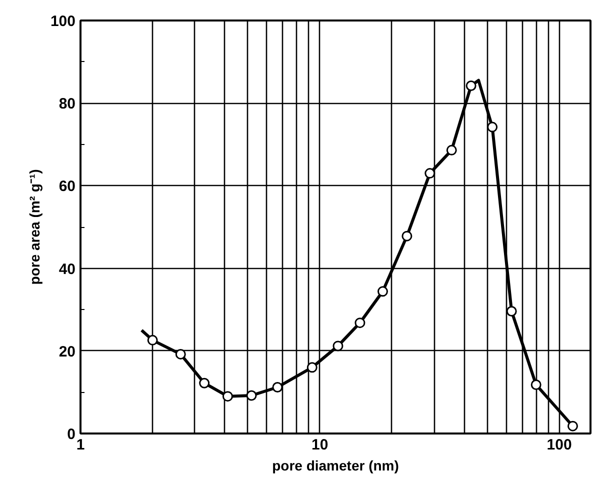 The height and width of the screenshot is (493, 615). I want to click on y-tick-label: 40, so click(67, 269).